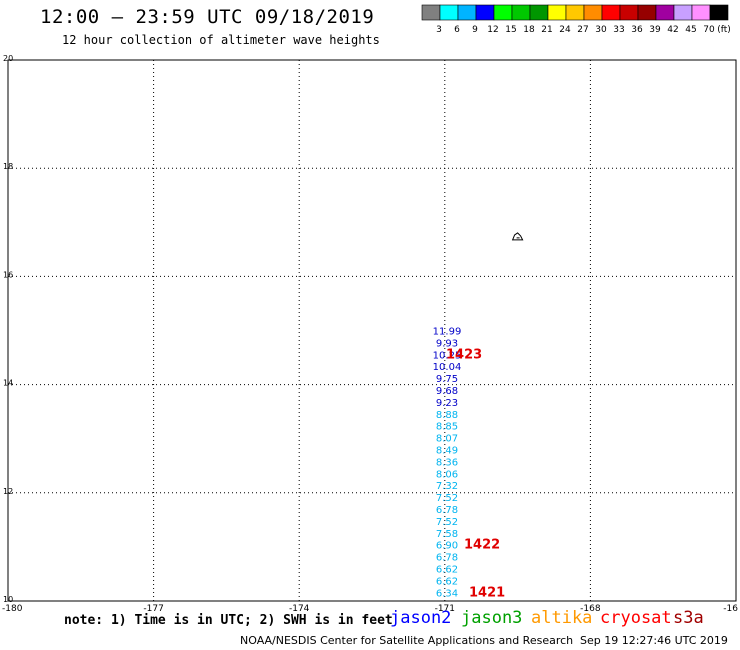 The width and height of the screenshot is (740, 650). Describe the element at coordinates (690, 30) in the screenshot. I see `legend-label: 45` at that location.